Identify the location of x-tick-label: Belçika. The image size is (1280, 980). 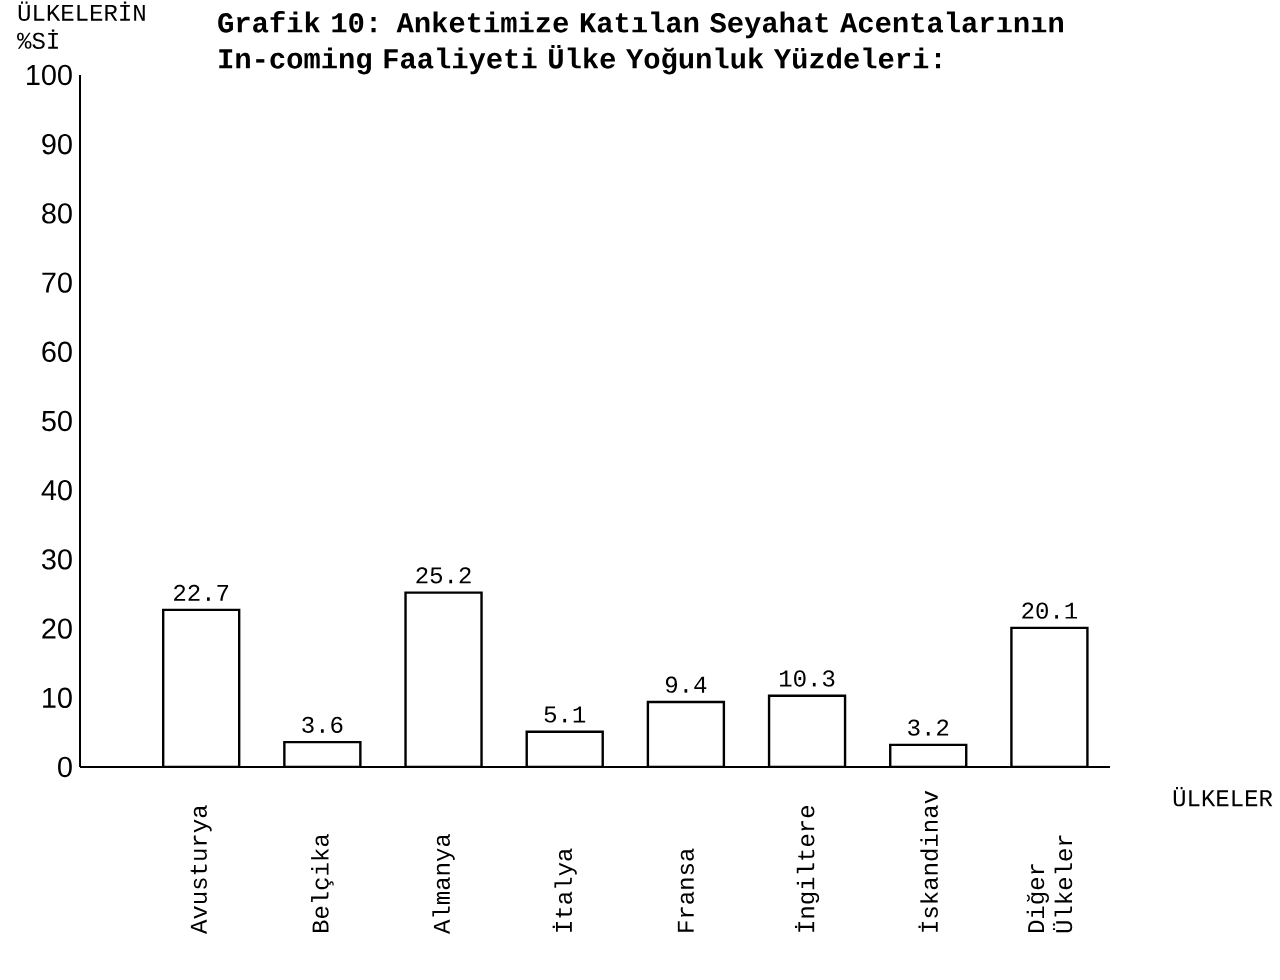
(322, 883).